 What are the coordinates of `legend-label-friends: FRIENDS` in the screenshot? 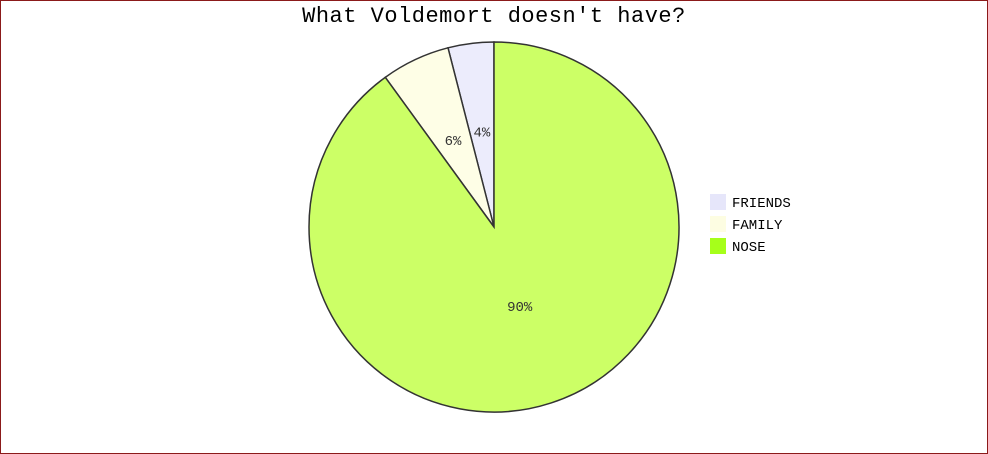 It's located at (761, 204).